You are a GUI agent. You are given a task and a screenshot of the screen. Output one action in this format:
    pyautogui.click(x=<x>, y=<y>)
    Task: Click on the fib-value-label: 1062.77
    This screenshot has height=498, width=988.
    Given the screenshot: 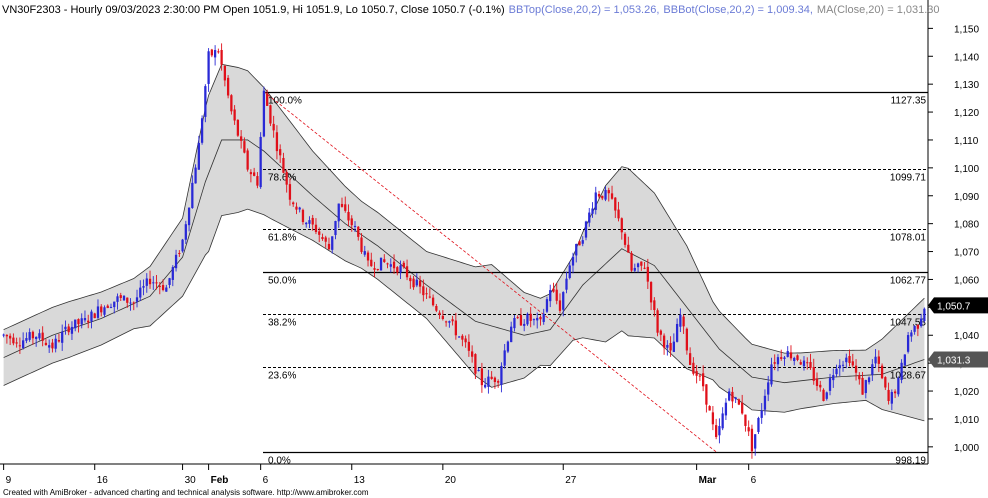 What is the action you would take?
    pyautogui.click(x=908, y=281)
    